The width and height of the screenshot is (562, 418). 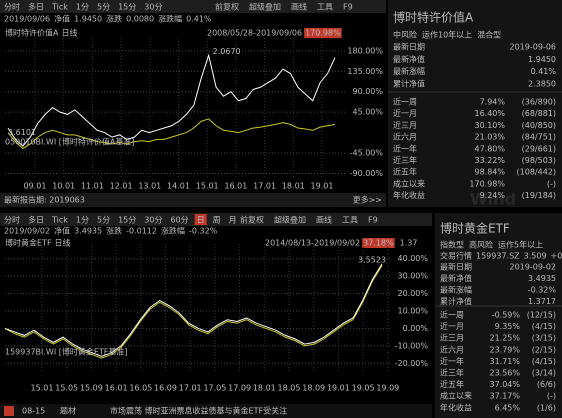 I want to click on y-tick-label: 135.00%, so click(x=365, y=71).